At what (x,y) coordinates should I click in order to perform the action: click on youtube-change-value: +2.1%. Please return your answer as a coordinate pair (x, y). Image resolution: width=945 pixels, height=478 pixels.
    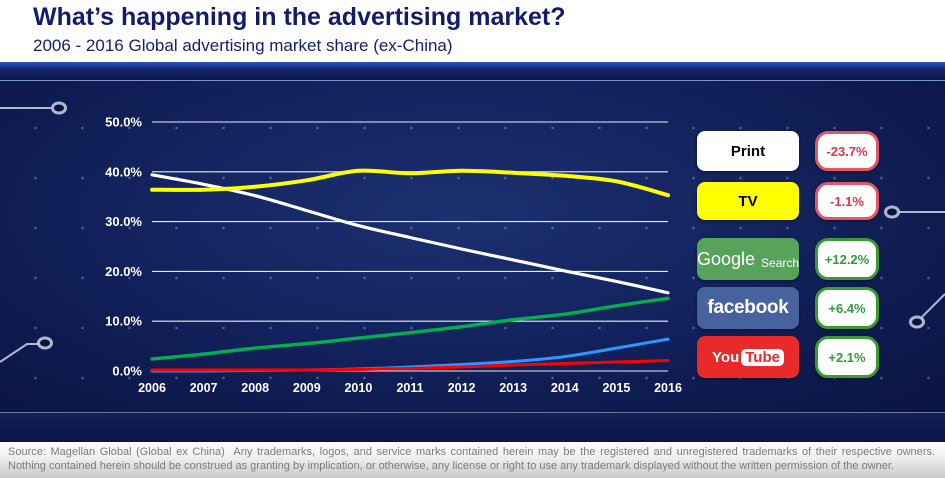
    Looking at the image, I should click on (847, 357).